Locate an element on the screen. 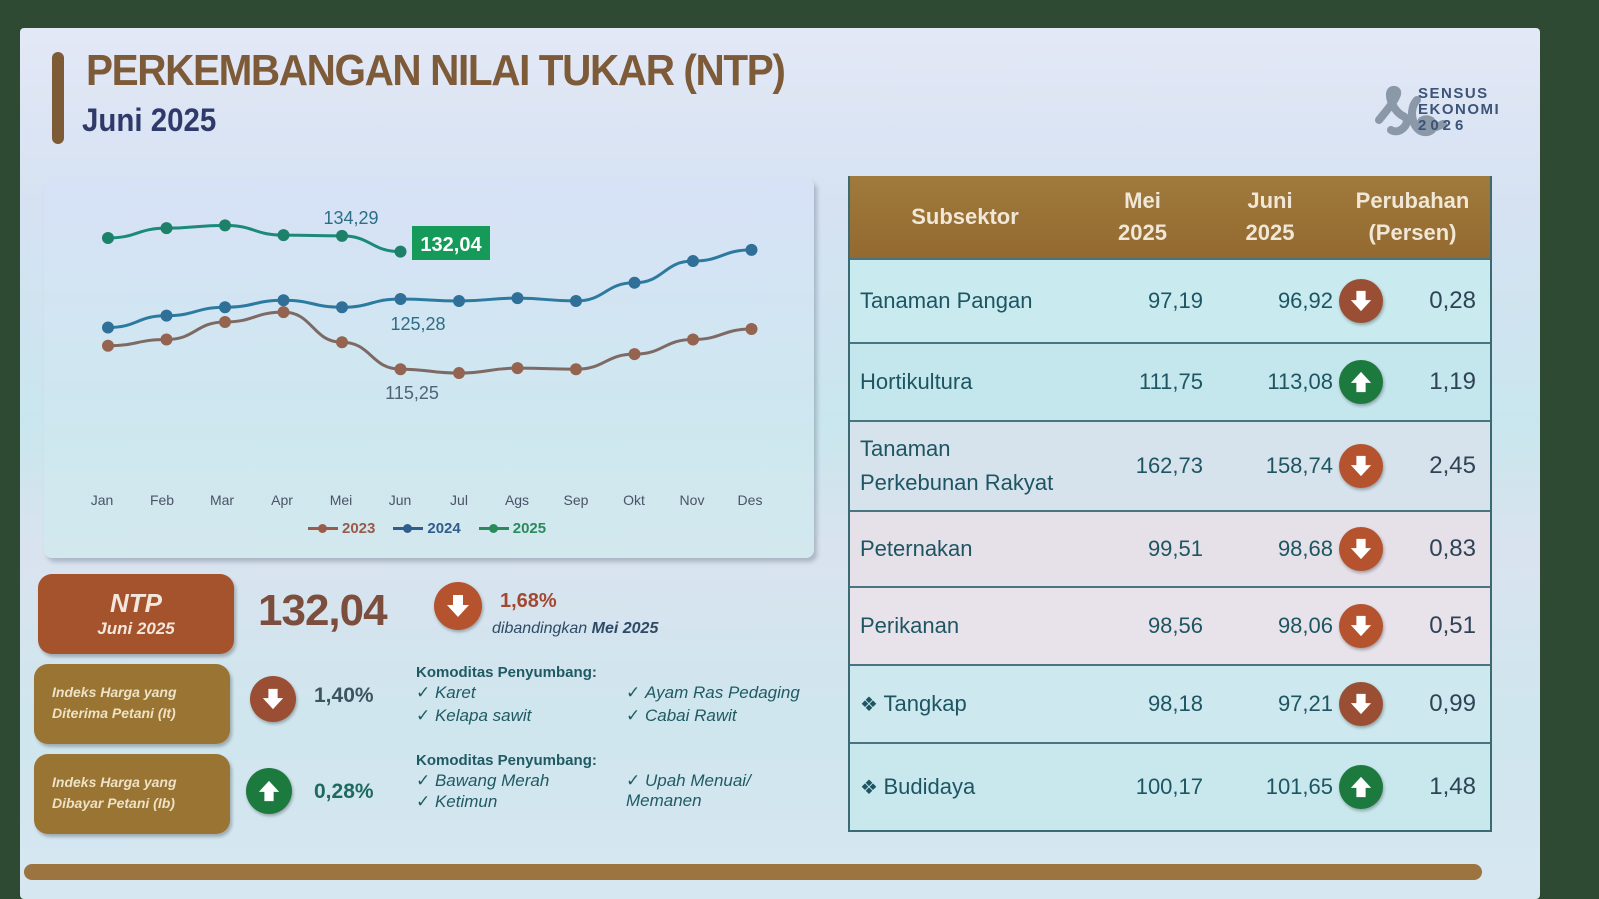 The width and height of the screenshot is (1599, 899). table-row: Budidaya 100,17 101,65 1,48 is located at coordinates (1170, 786).